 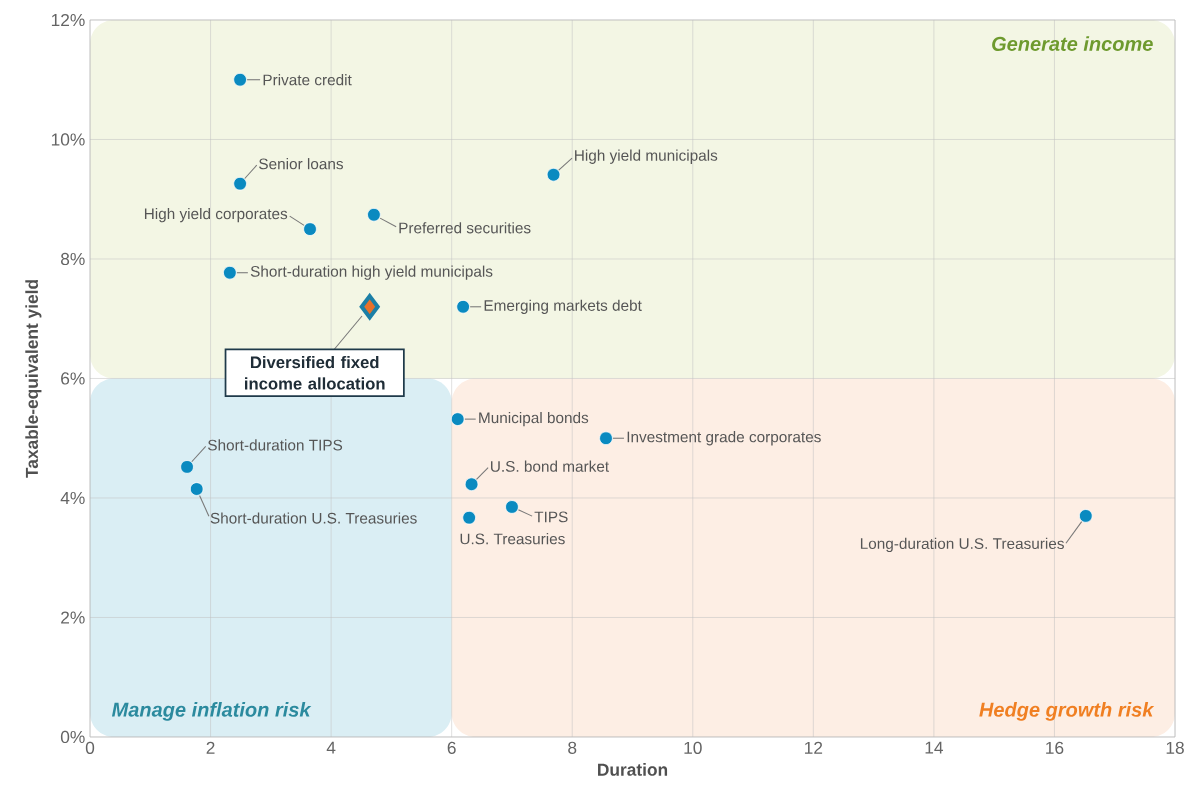 I want to click on series-label: High yield municipals, so click(x=646, y=156).